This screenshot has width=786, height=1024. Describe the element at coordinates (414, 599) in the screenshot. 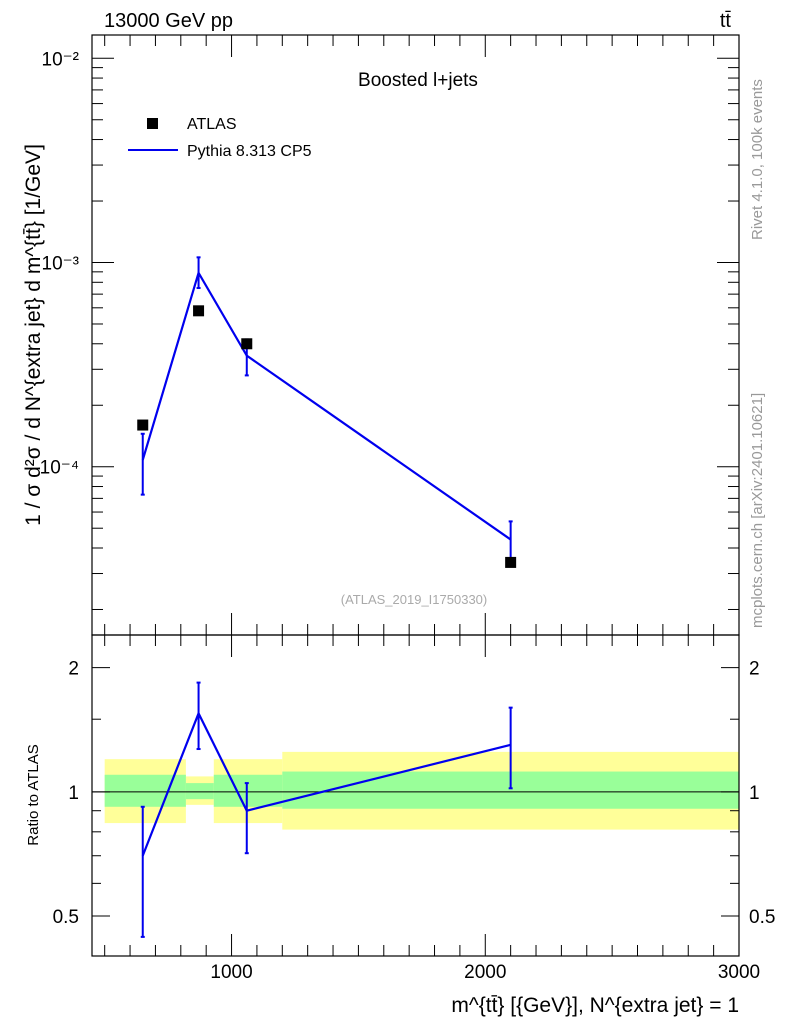

I see `analysis-id: (ATLAS_2019_I1750330)` at that location.